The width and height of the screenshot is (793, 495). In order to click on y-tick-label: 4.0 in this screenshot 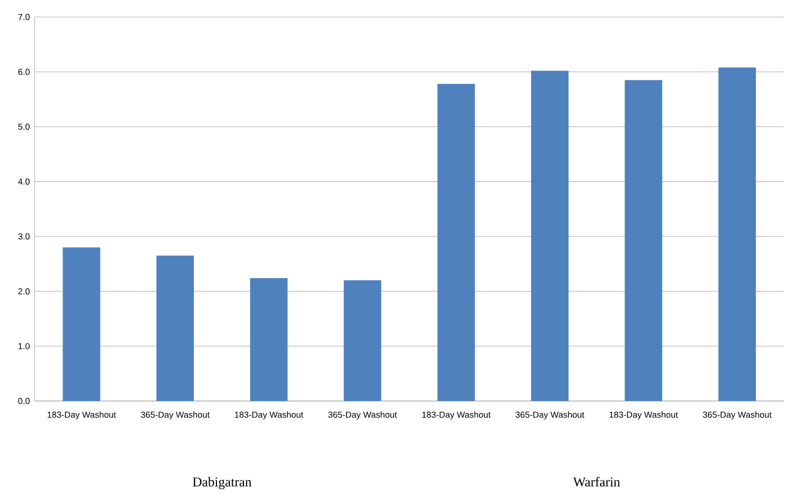, I will do `click(24, 181)`.